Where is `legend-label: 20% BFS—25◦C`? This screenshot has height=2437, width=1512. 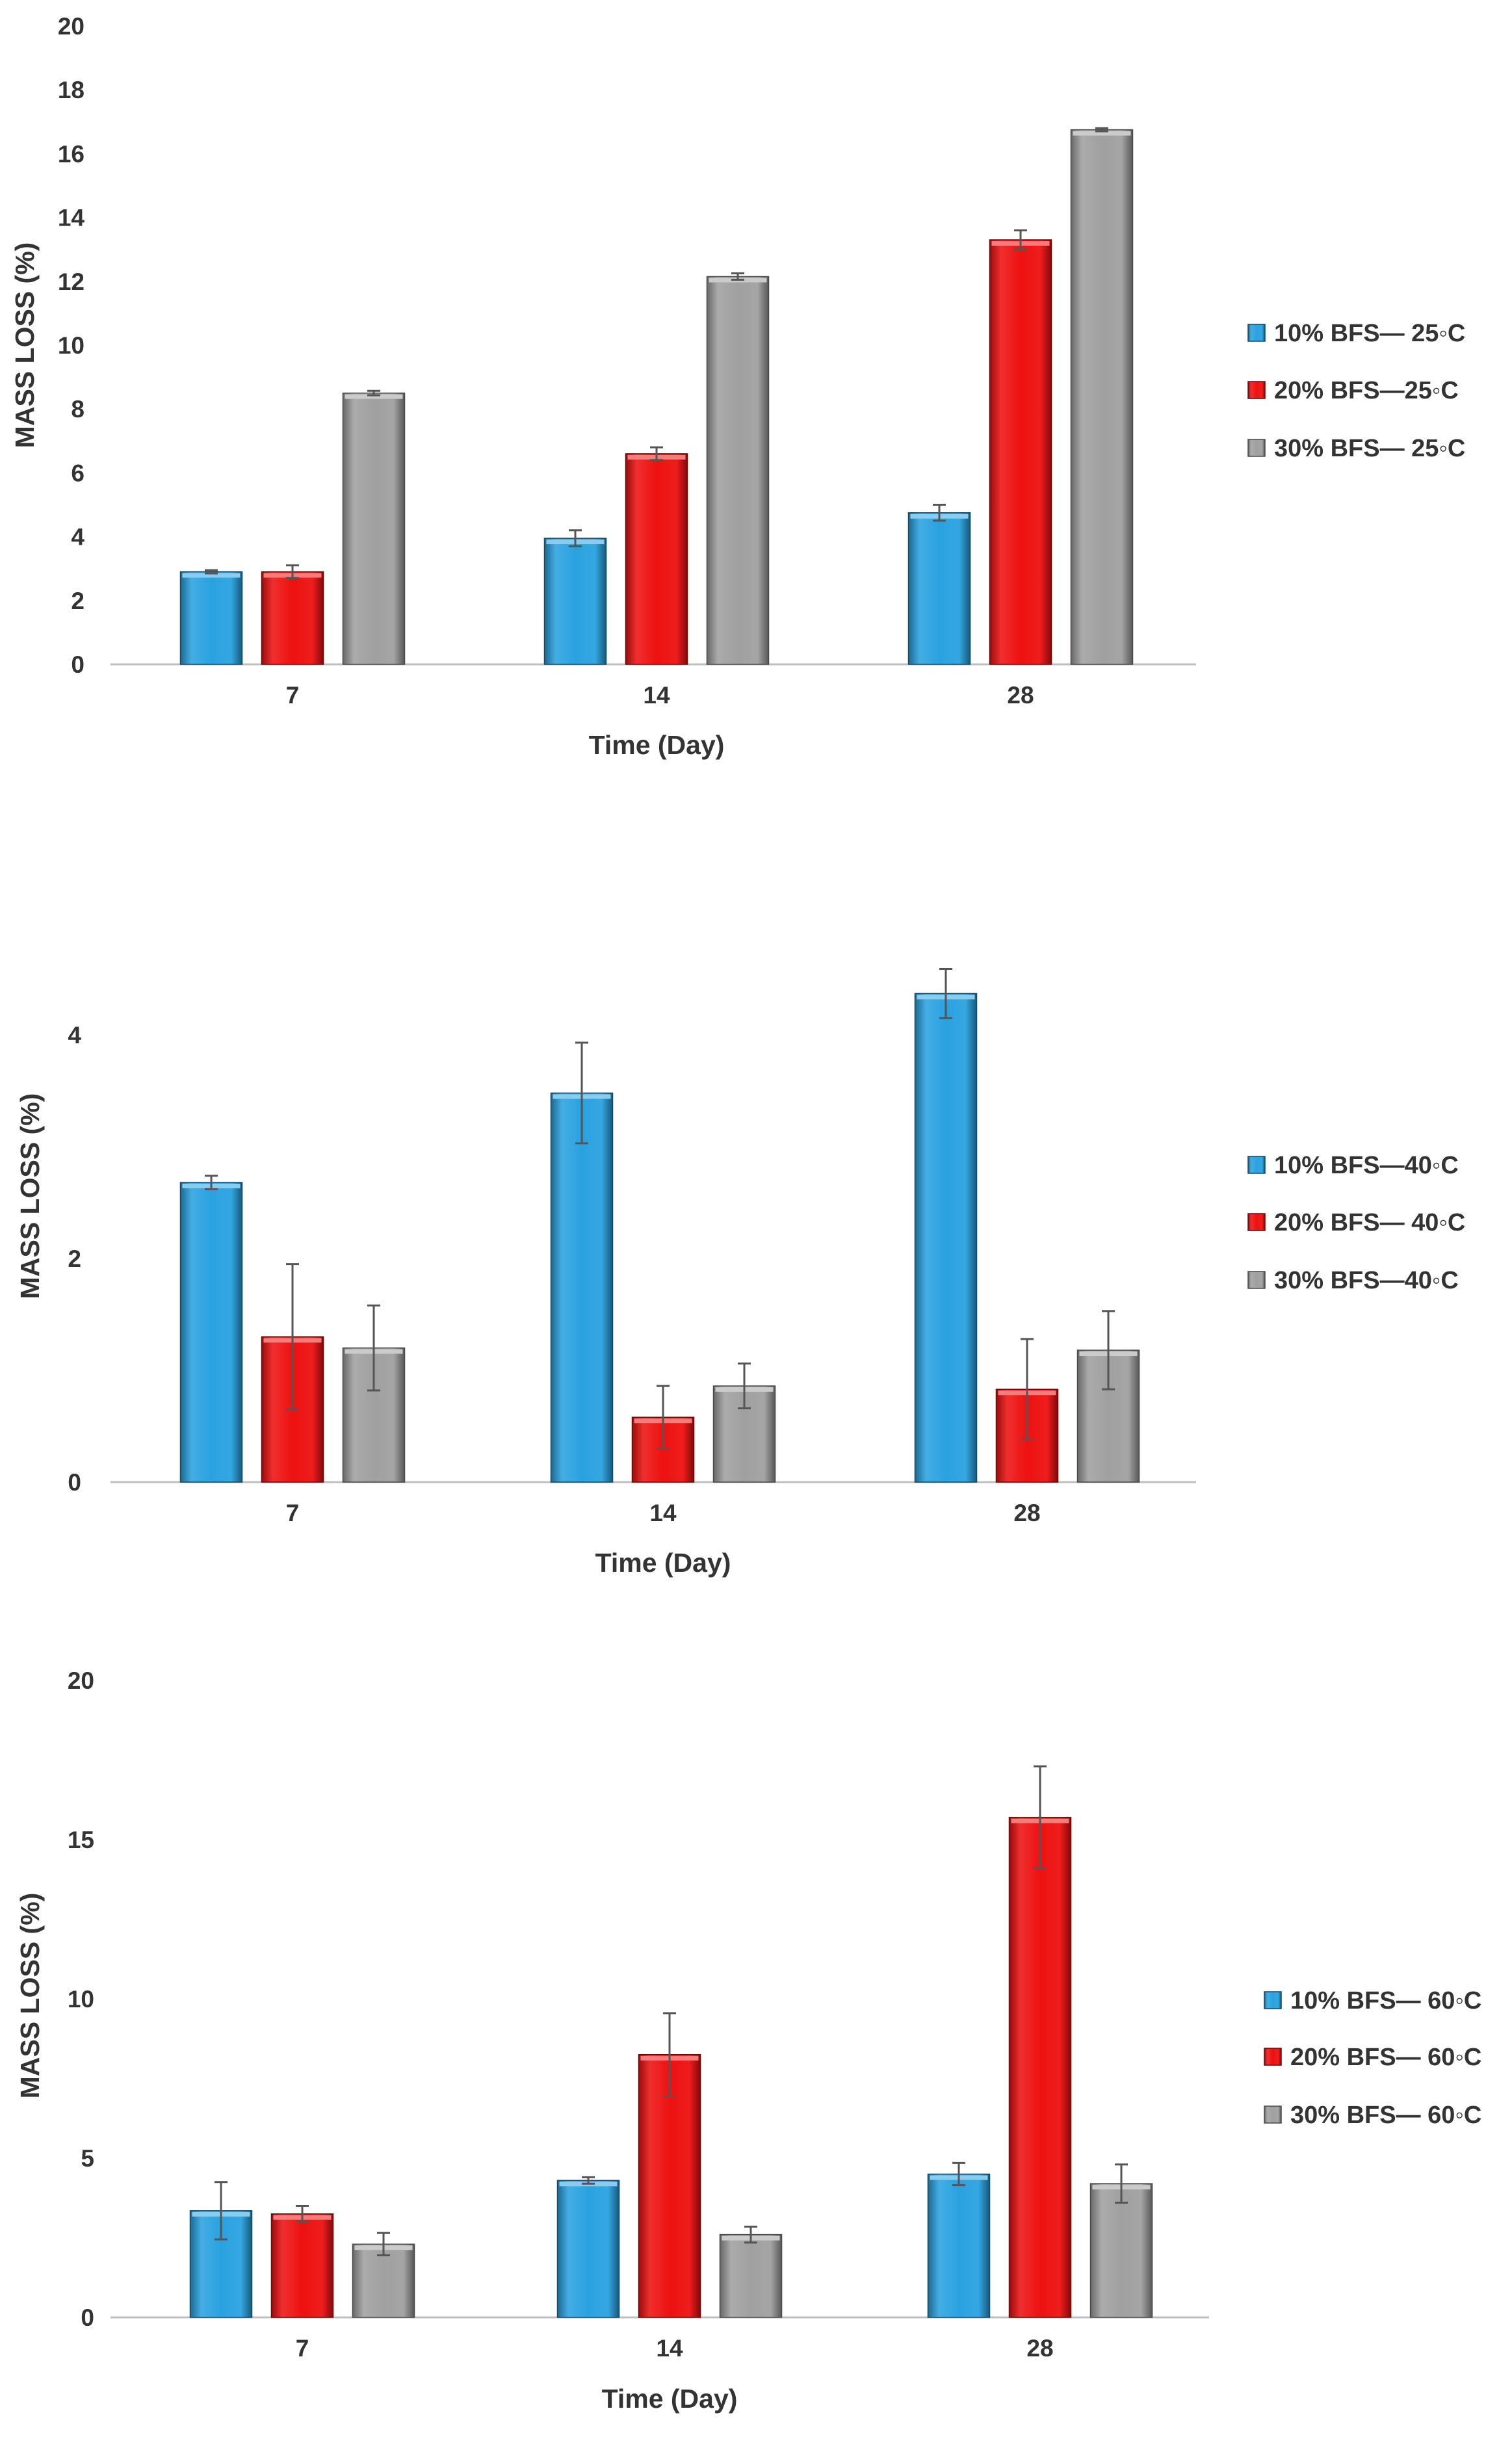 legend-label: 20% BFS—25◦C is located at coordinates (1366, 390).